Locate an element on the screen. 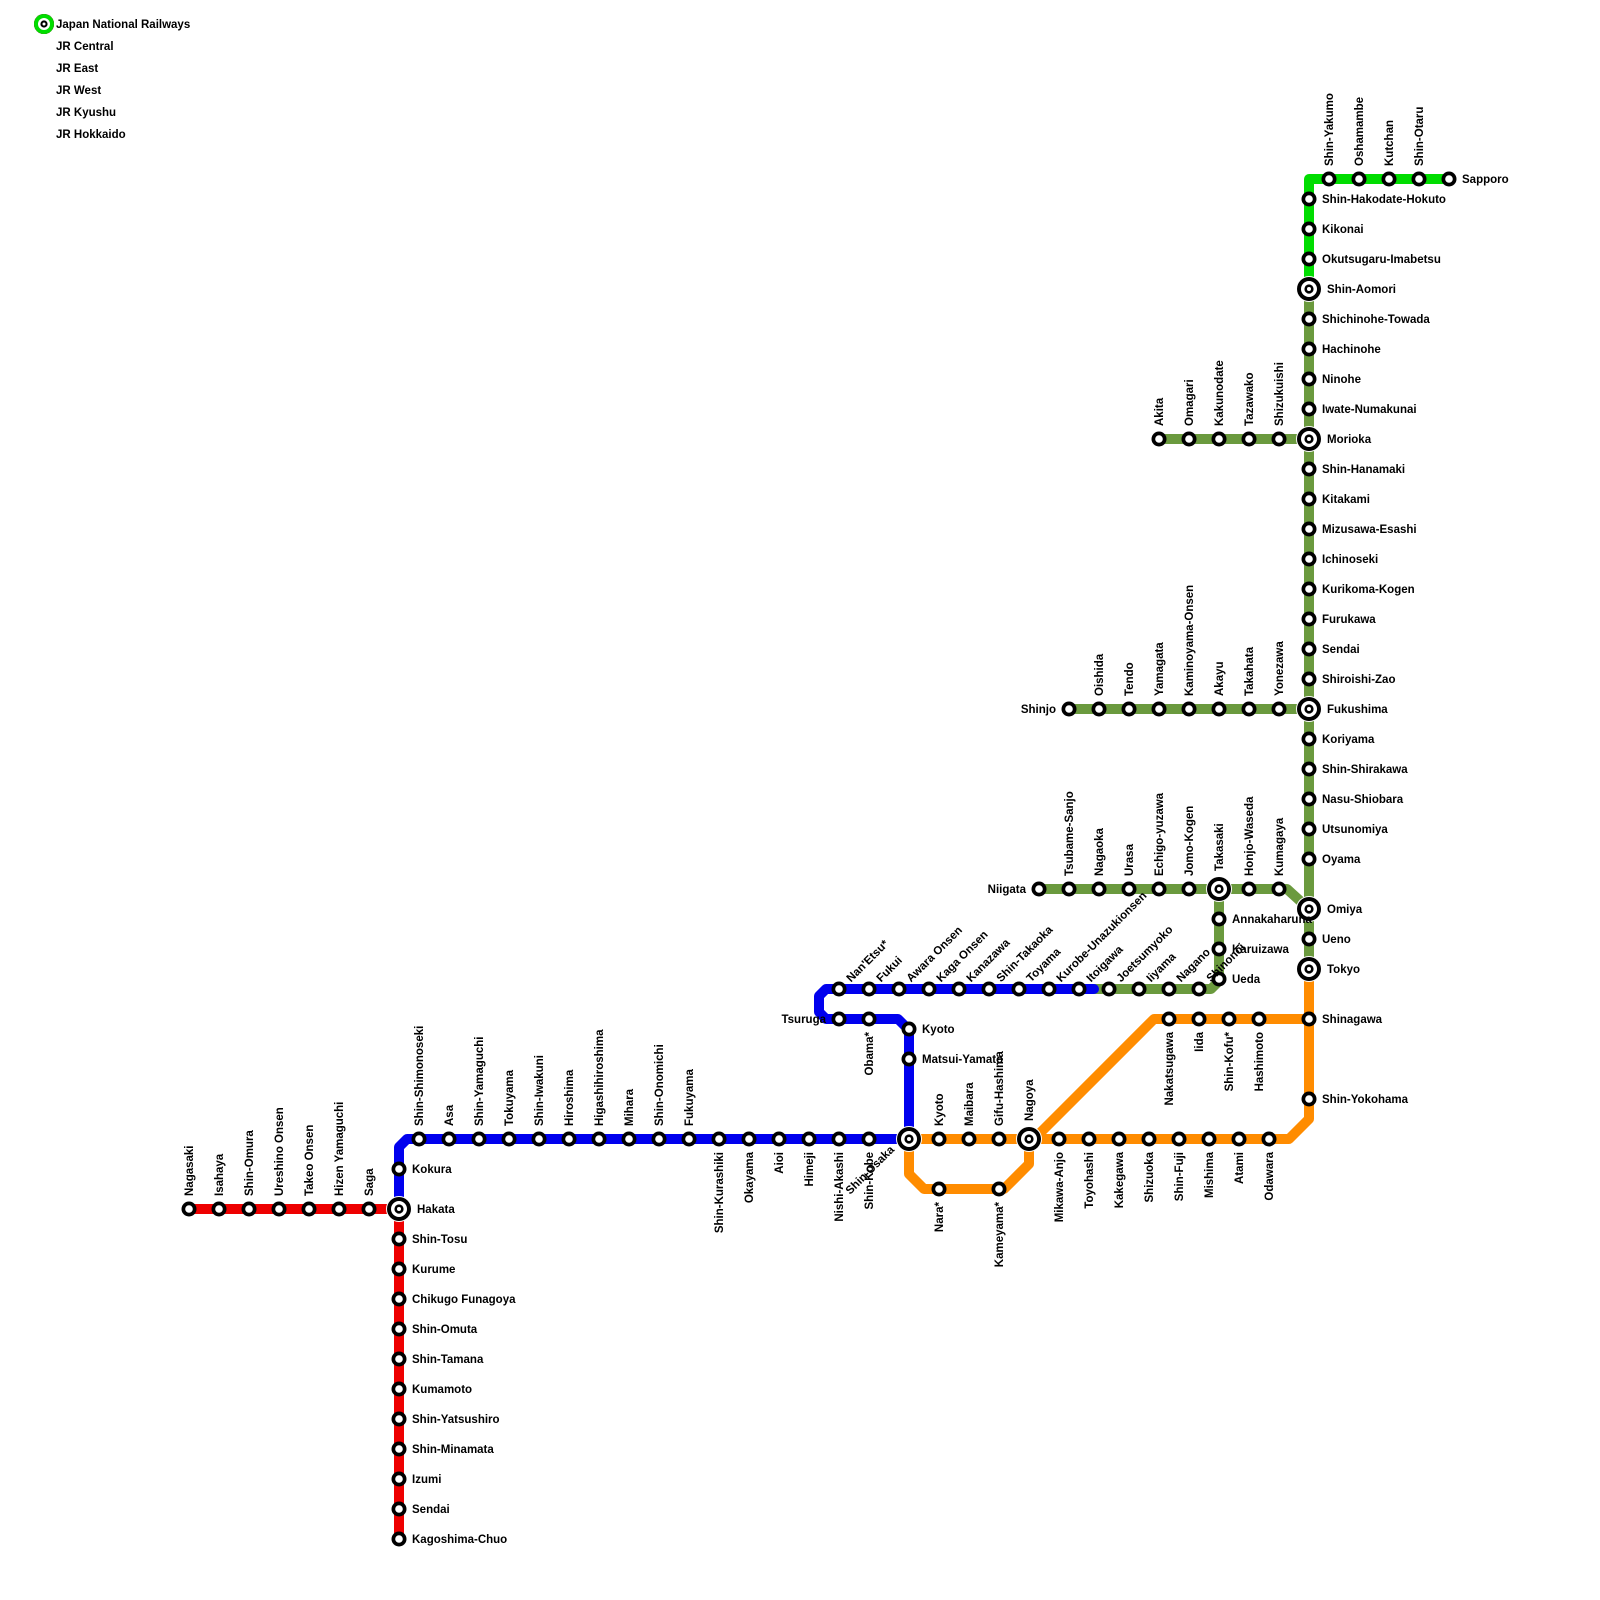 The height and width of the screenshot is (1600, 1600). station-tsuruga: Tsuruga is located at coordinates (814, 1019).